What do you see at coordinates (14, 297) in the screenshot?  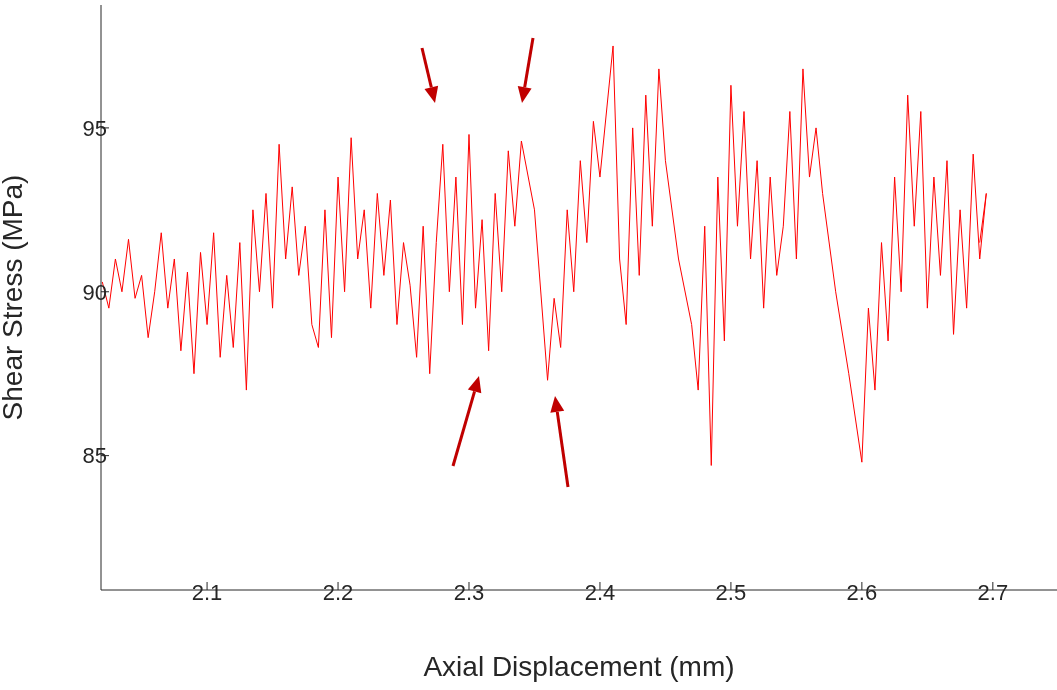 I see `y-axis-title: Shear Stress (MPa)` at bounding box center [14, 297].